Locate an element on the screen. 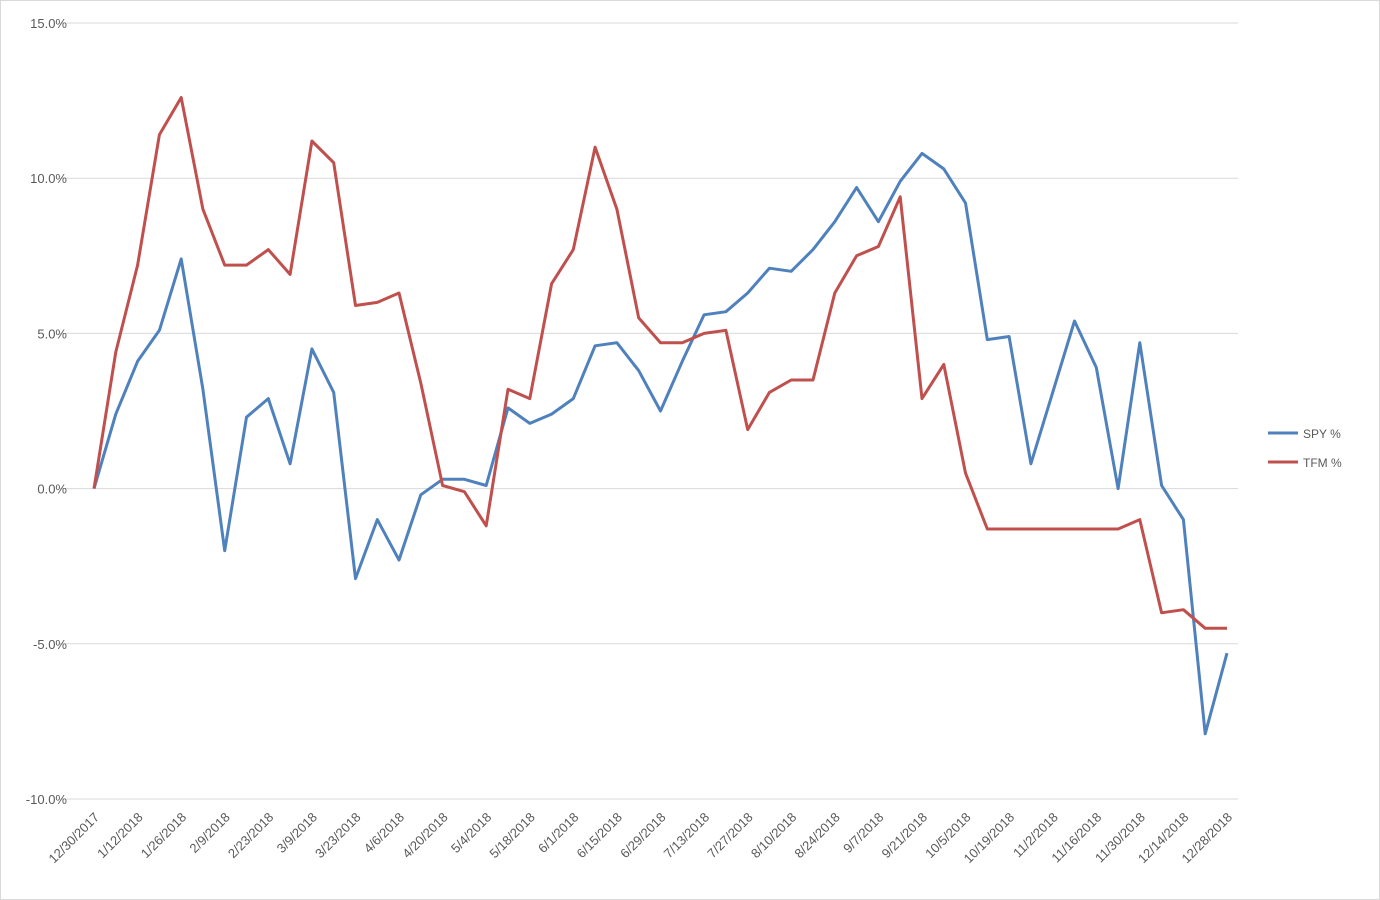 Image resolution: width=1380 pixels, height=900 pixels. y-tick-label: 0.0% is located at coordinates (52, 489).